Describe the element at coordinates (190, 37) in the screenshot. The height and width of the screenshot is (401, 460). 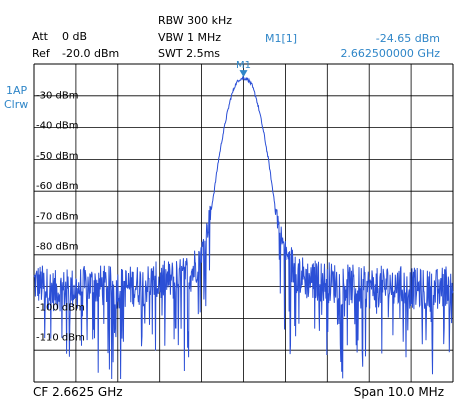
I see `vbw-setting: VBW 1 MHz` at that location.